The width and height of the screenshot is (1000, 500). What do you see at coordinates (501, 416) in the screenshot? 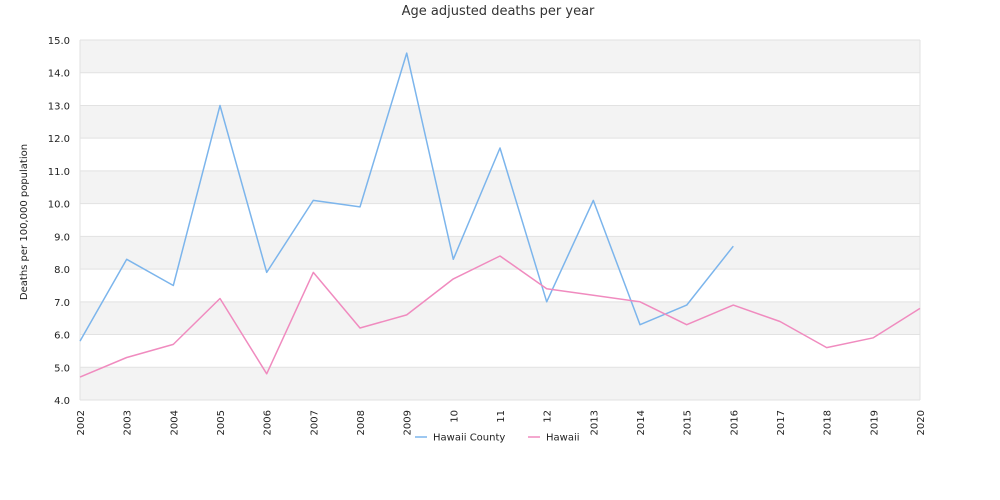
I see `x-tick-label: 11` at bounding box center [501, 416].